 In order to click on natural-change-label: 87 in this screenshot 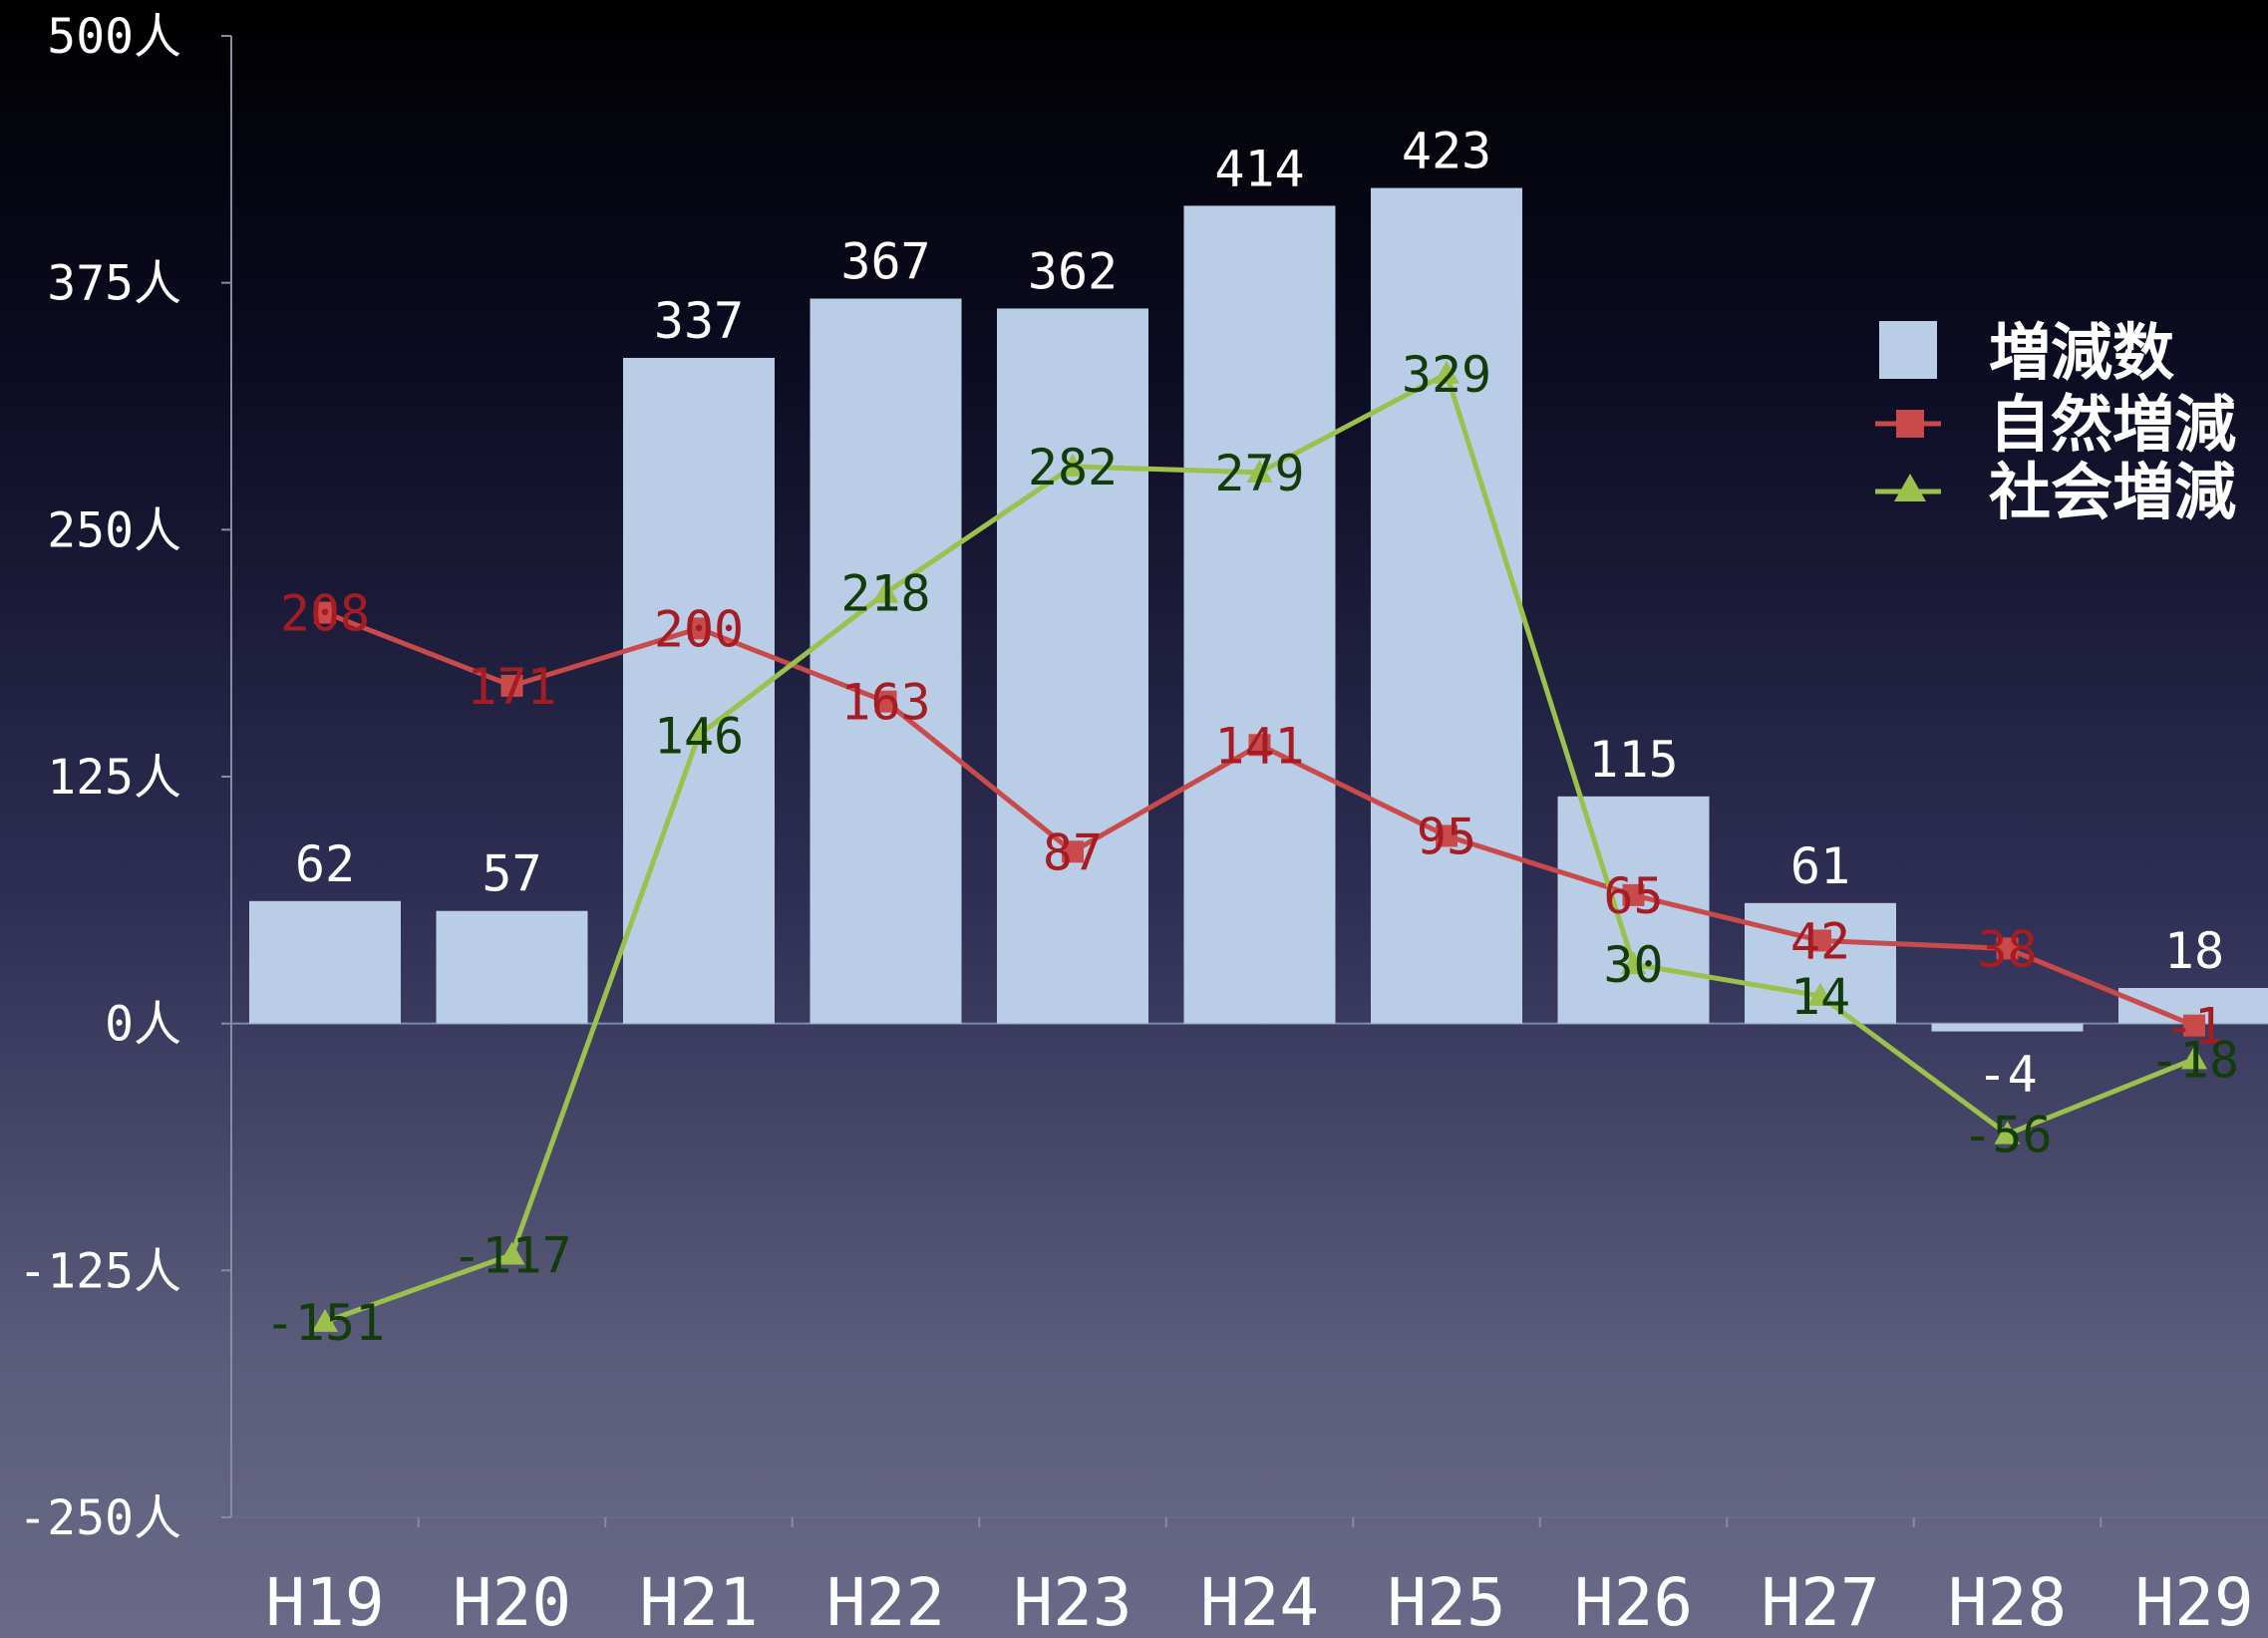, I will do `click(1073, 852)`.